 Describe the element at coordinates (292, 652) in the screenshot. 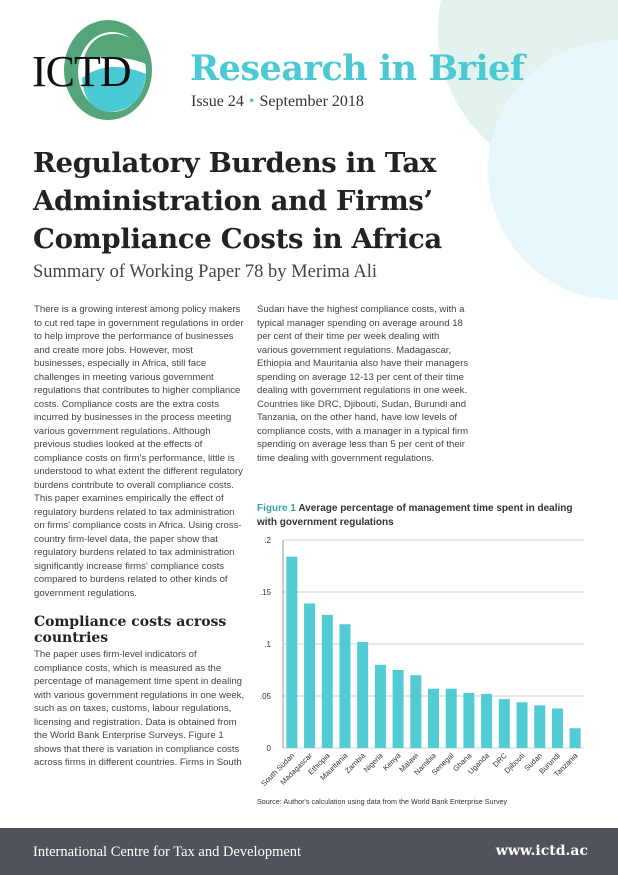

I see `bar-south-sudan` at that location.